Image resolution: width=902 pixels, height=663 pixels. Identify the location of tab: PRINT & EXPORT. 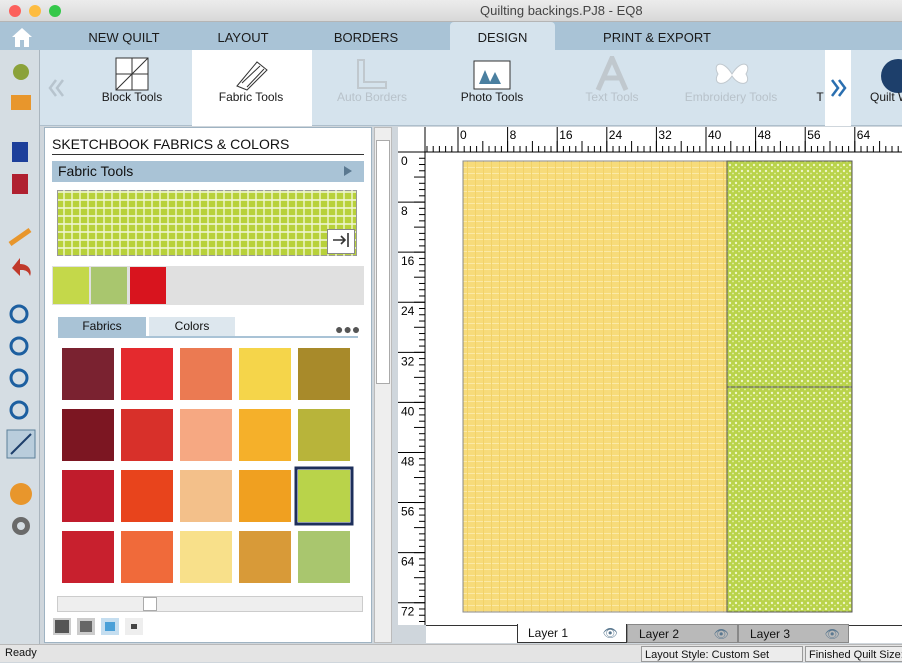
(657, 37).